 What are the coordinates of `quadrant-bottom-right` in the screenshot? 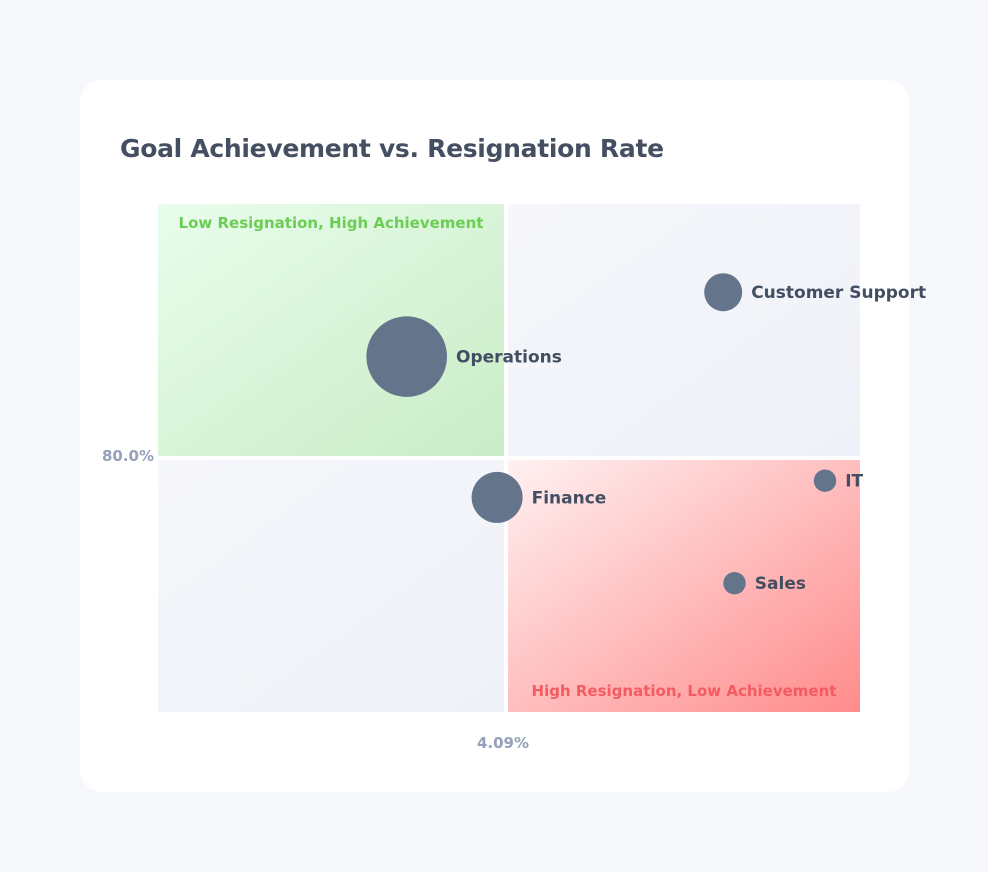 It's located at (684, 586).